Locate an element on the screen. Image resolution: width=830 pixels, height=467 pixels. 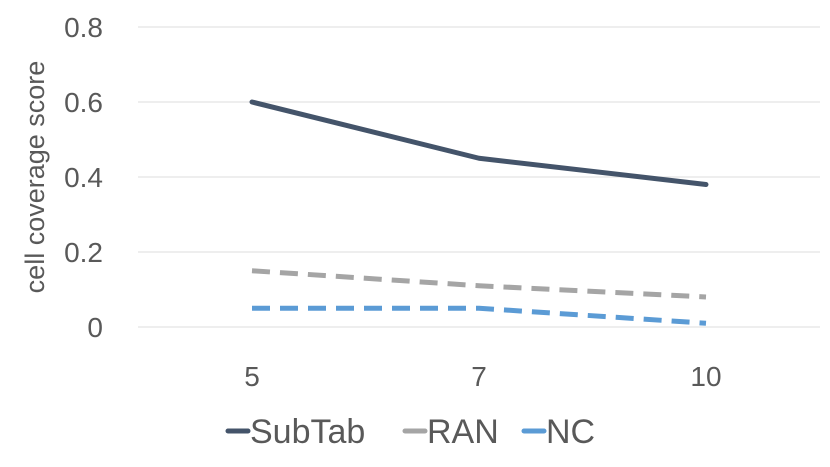
series-line-nc is located at coordinates (479, 315).